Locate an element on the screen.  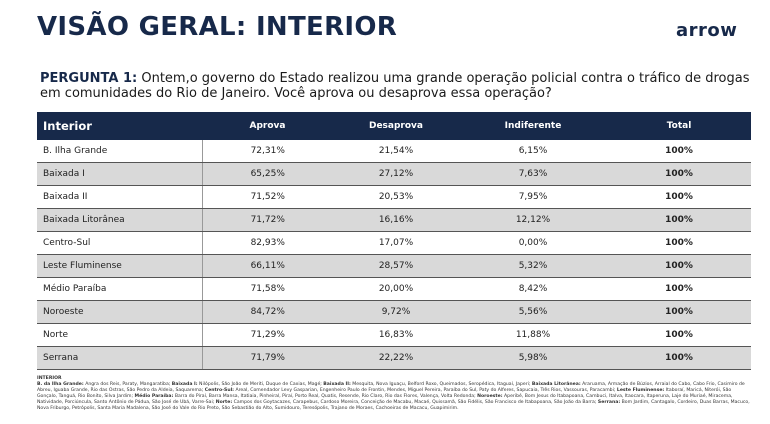
table-cell: Baixada II is located at coordinates (120, 197).